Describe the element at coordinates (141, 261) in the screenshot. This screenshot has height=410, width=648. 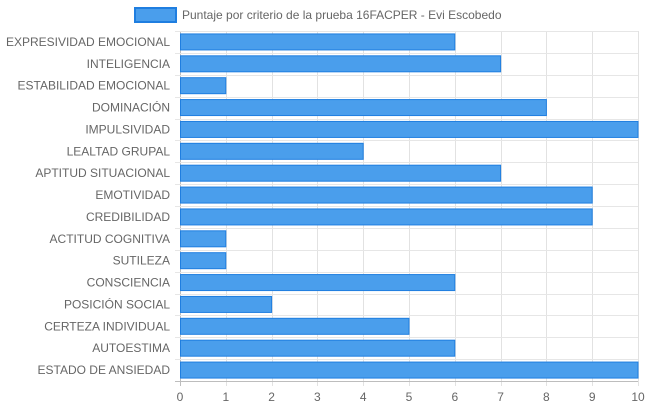
I see `category-label: SUTILEZA` at that location.